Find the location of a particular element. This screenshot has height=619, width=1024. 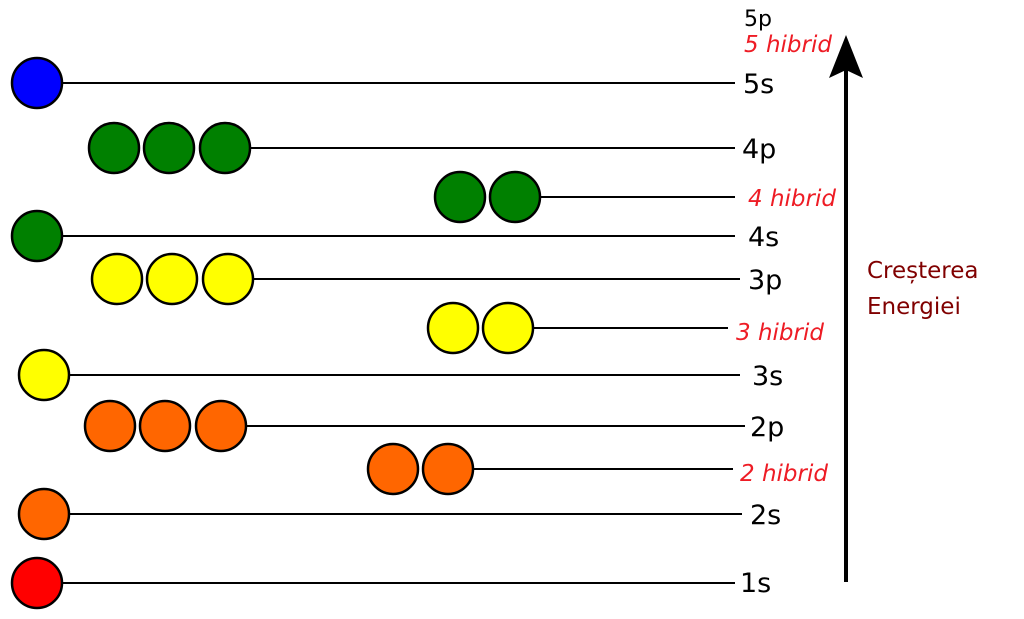

level-3p: 3p is located at coordinates (436, 279).